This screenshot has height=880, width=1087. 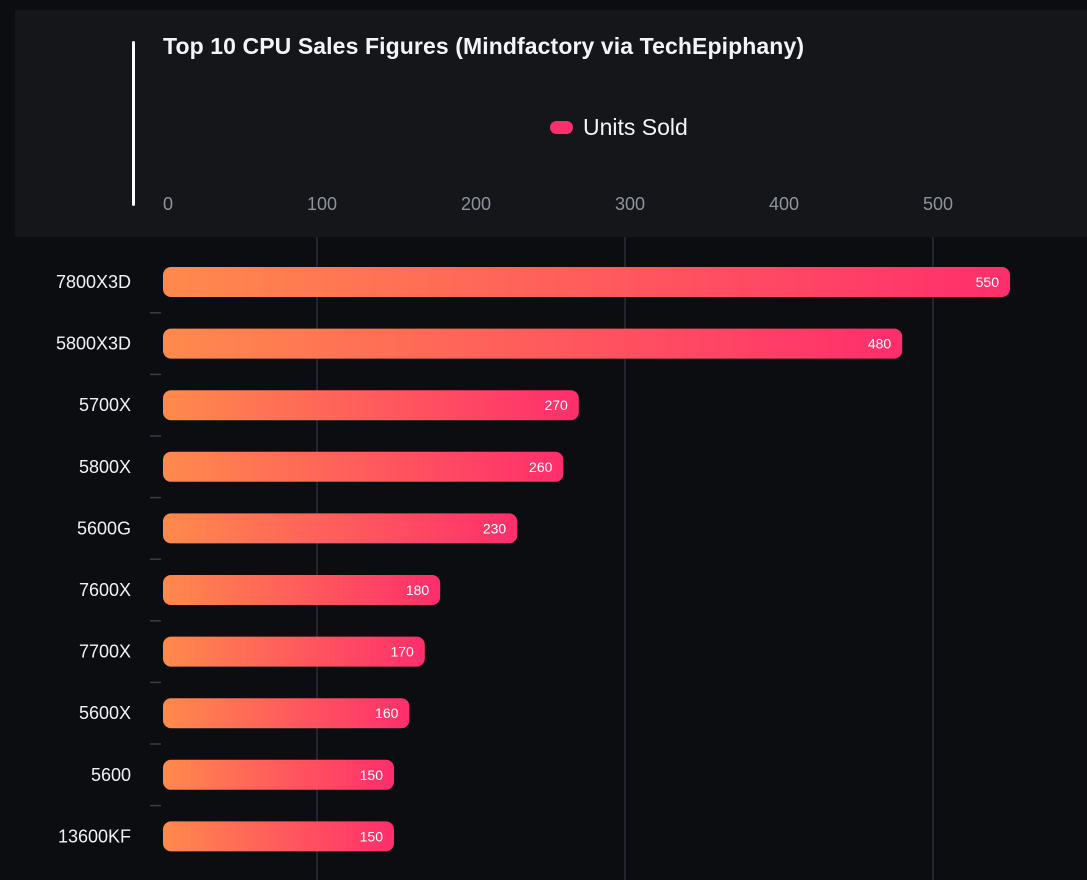 What do you see at coordinates (105, 467) in the screenshot?
I see `category-label-5800x: 5800X` at bounding box center [105, 467].